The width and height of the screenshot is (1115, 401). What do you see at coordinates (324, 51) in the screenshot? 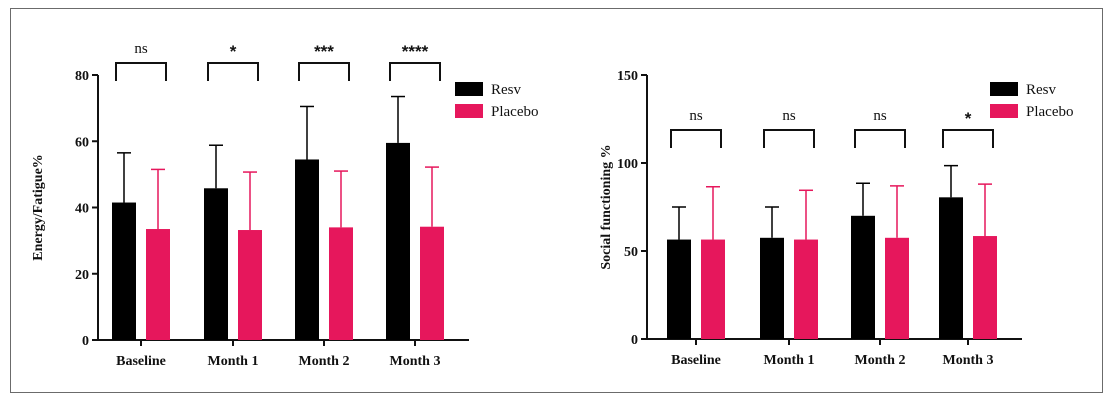
I see `significance-label: ***` at bounding box center [324, 51].